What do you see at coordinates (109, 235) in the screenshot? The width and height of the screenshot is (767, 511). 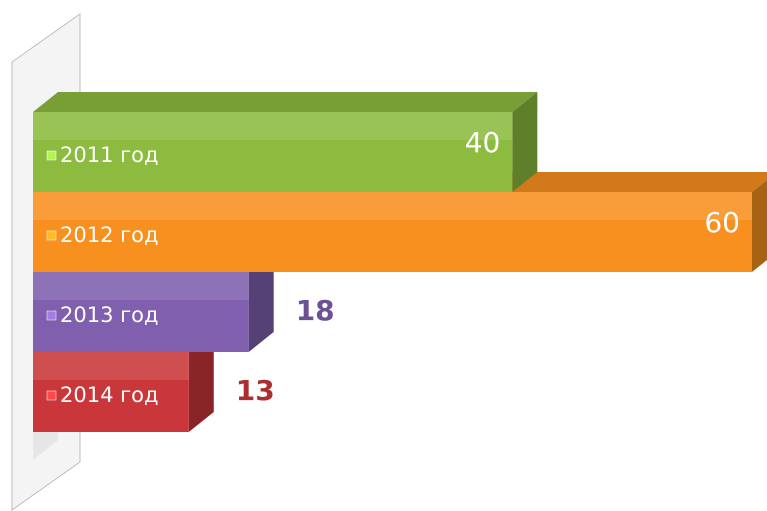 I see `category-label: 2012 год` at bounding box center [109, 235].